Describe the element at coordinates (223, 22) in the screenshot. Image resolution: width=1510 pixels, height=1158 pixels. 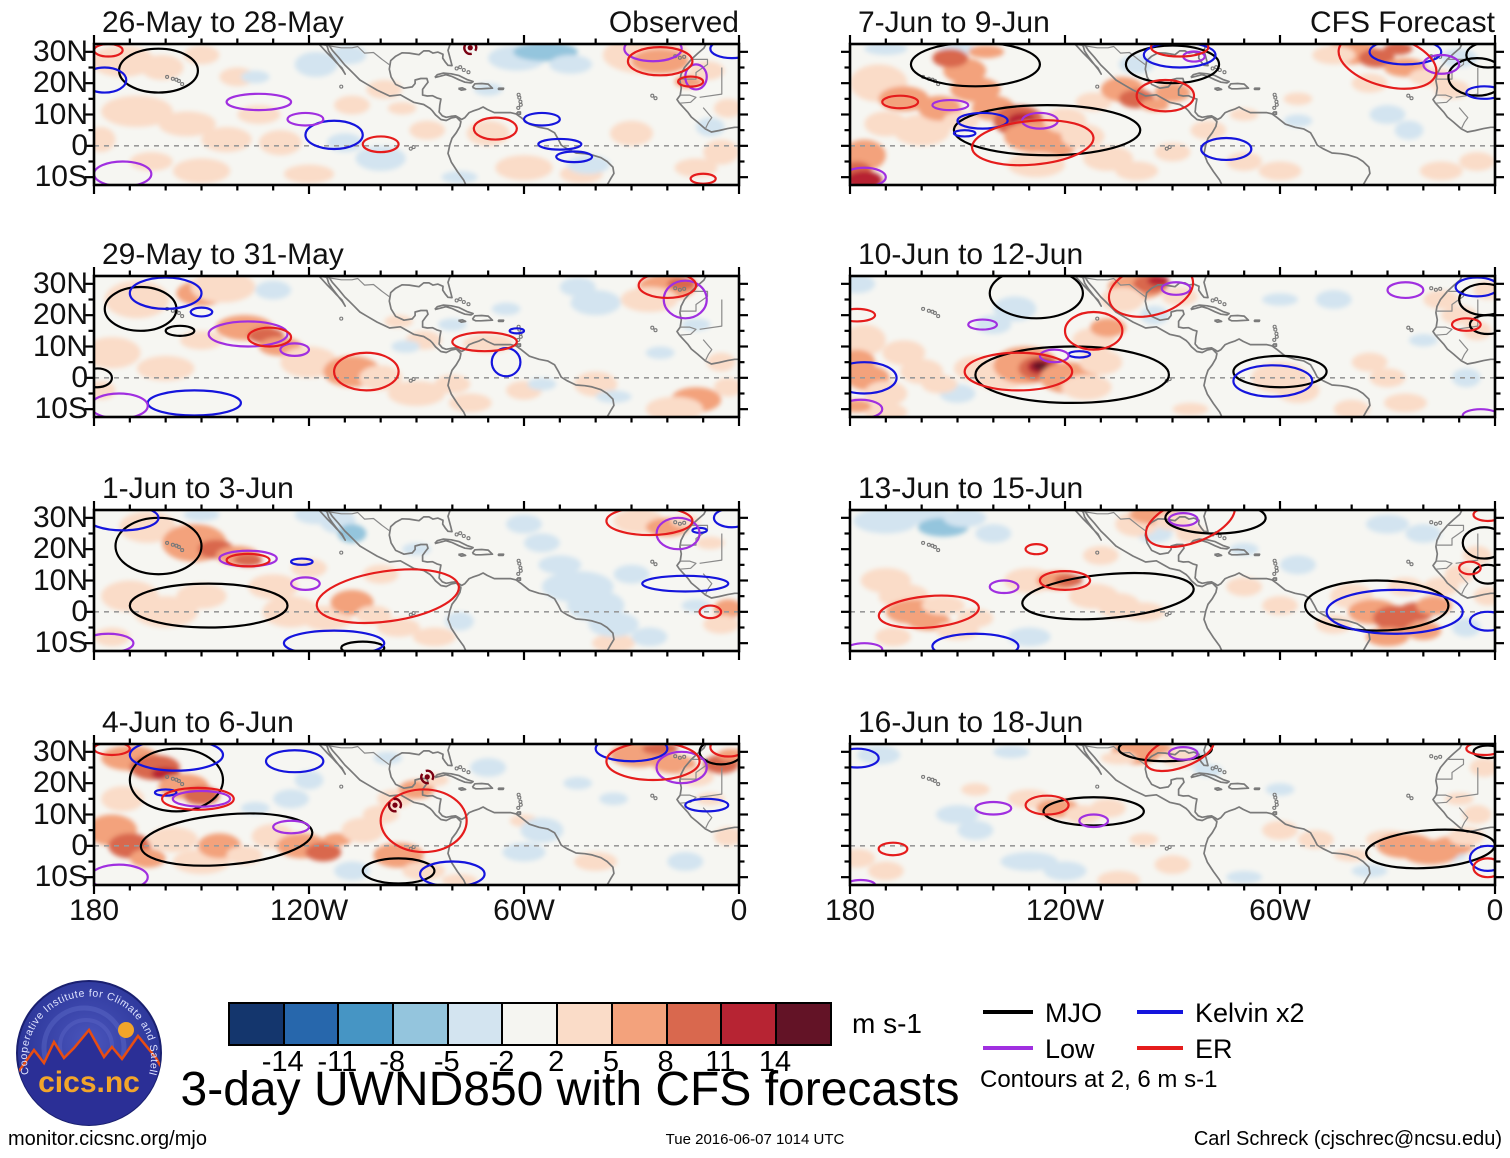
I see `panel-title: 26-May to 28-May` at that location.